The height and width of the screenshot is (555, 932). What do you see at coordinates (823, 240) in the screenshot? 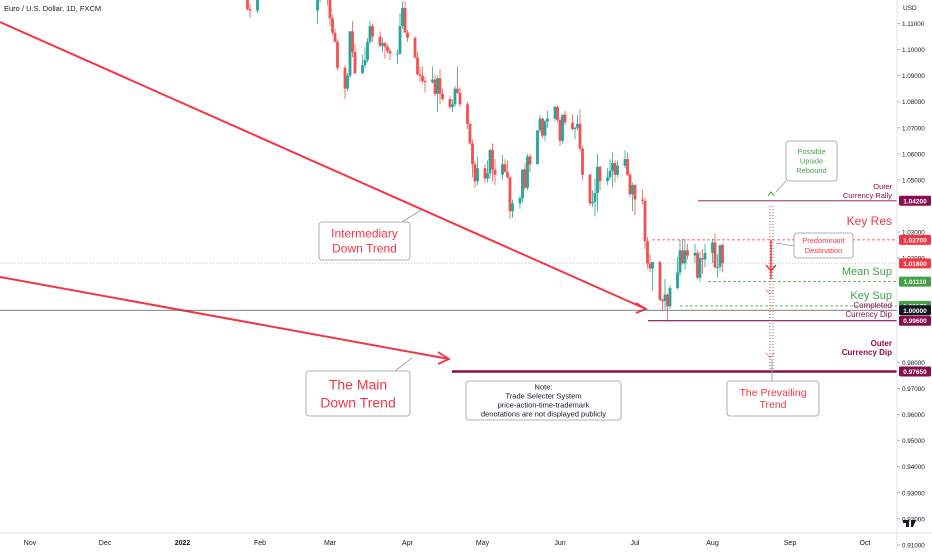
I see `destination-callout-text: Predominant` at bounding box center [823, 240].